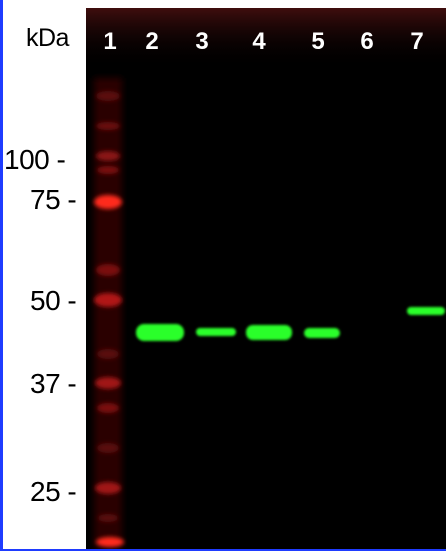  Describe the element at coordinates (259, 41) in the screenshot. I see `lane-number-4: 4` at that location.